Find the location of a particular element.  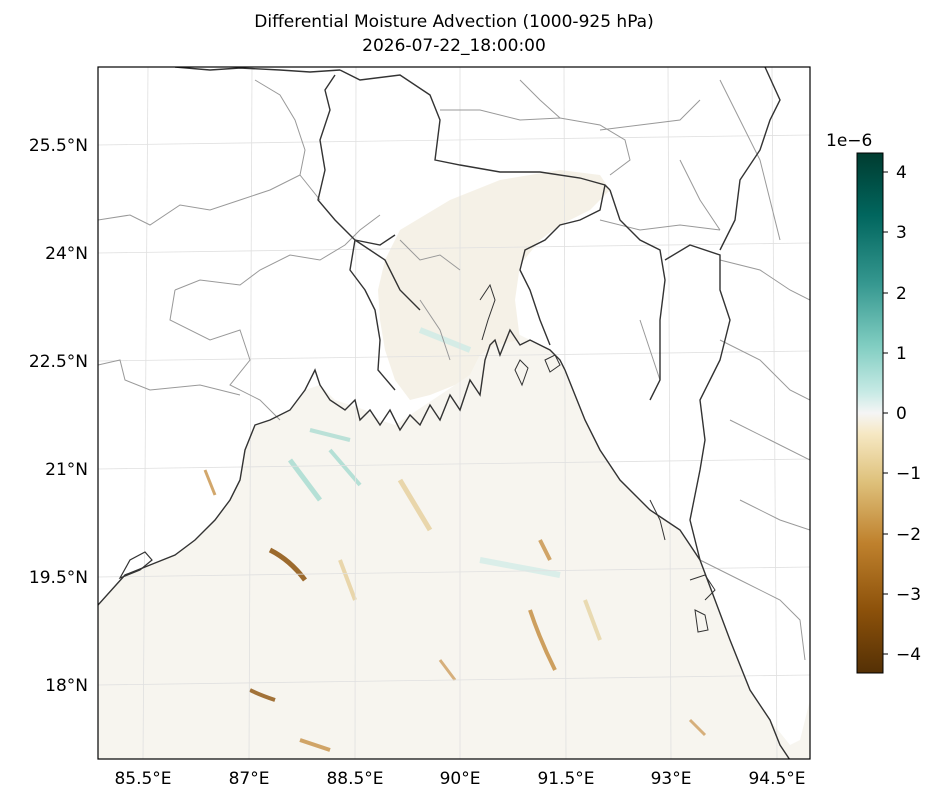

lat-tick-label: 18°N is located at coordinates (66, 686).